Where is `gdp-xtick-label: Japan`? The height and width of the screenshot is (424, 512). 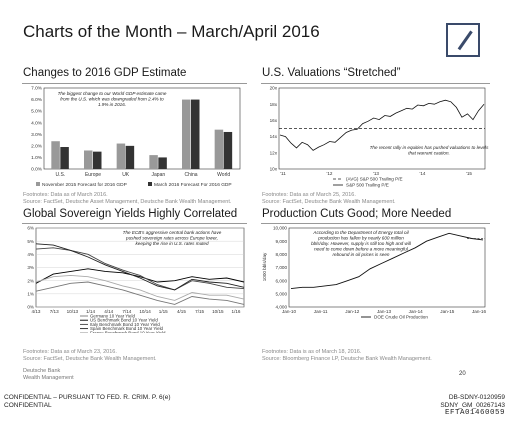
gdp-xtick-label: Japan is located at coordinates (159, 175).